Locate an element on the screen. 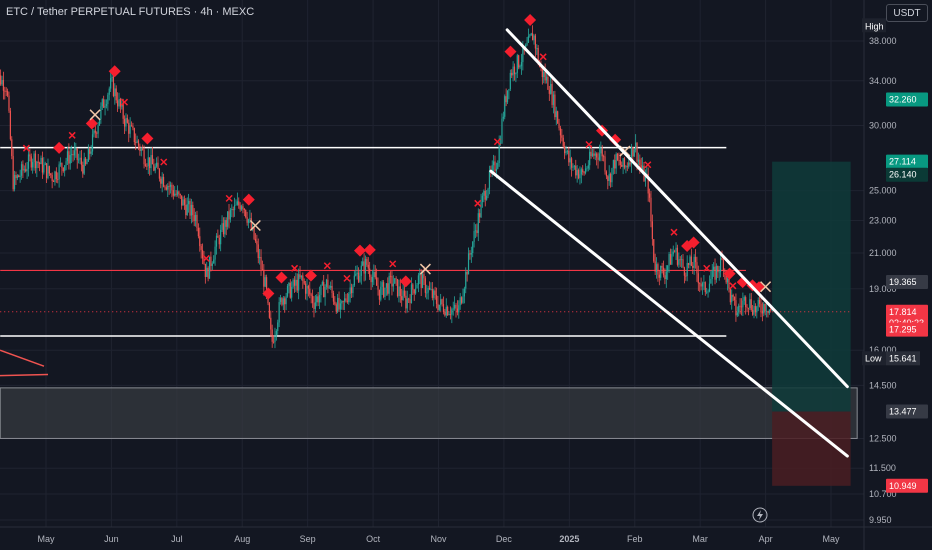 Image resolution: width=932 pixels, height=550 pixels. x-tick-label: Oct is located at coordinates (373, 539).